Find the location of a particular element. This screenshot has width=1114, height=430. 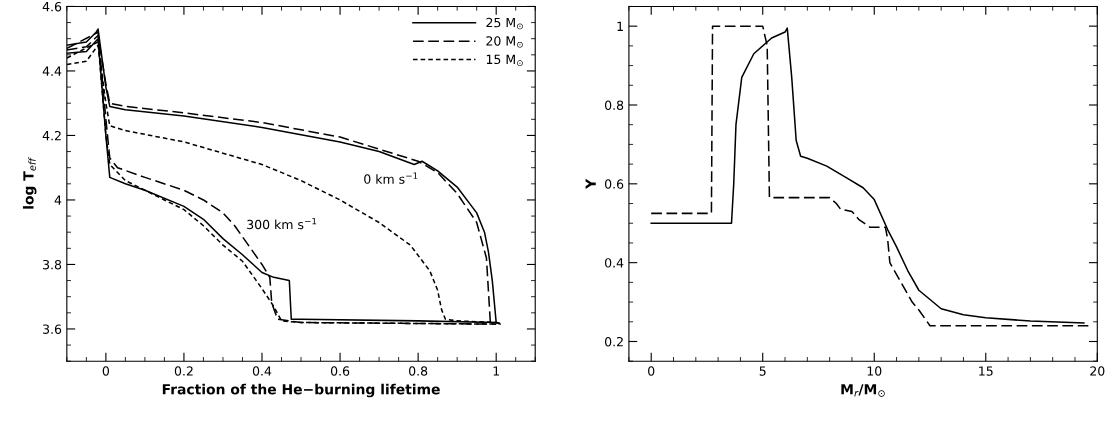

y-tick-label: 4.2 is located at coordinates (51, 135).